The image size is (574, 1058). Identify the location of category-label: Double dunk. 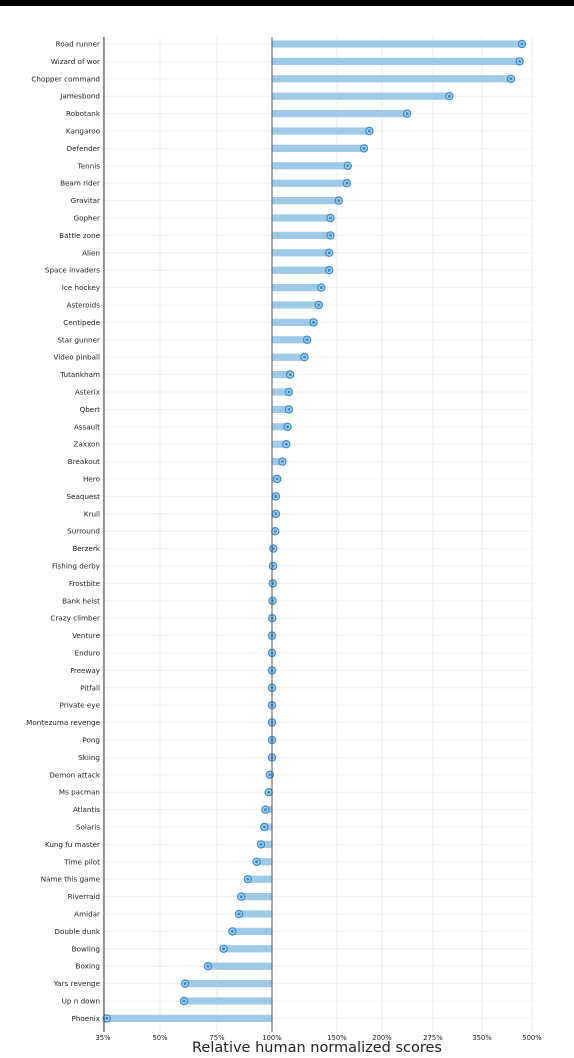
(77, 931).